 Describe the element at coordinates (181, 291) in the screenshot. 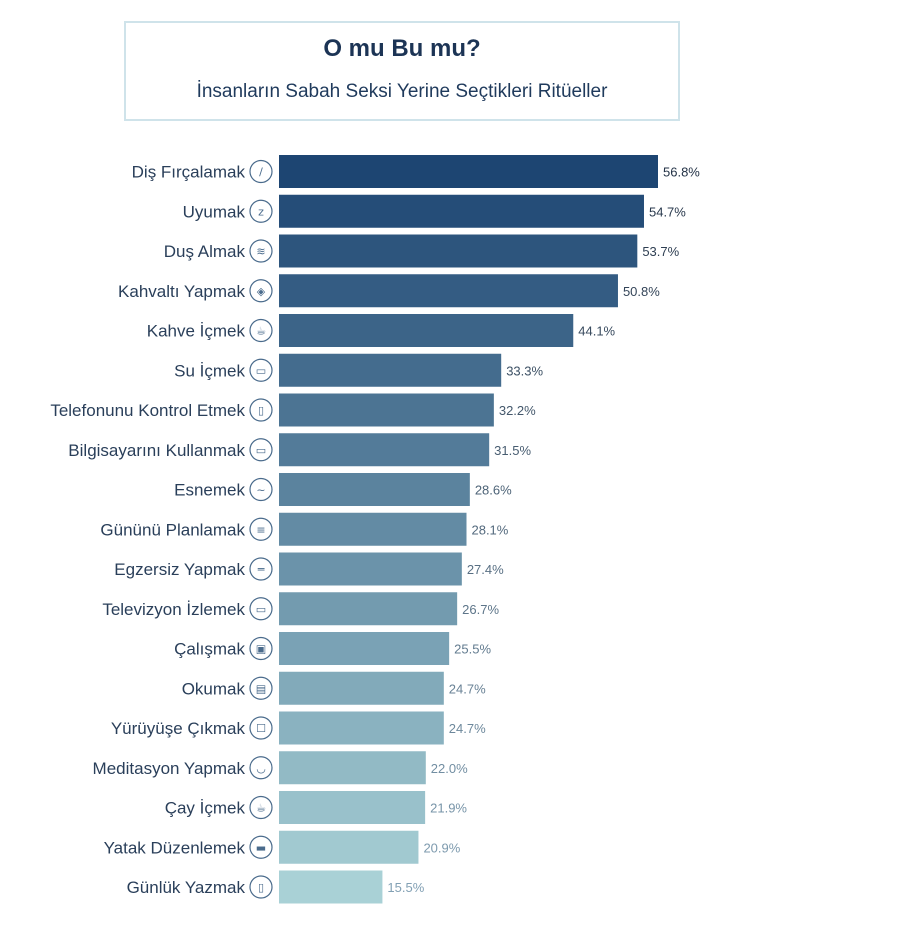

I see `category-label: Kahvaltı Yapmak` at that location.